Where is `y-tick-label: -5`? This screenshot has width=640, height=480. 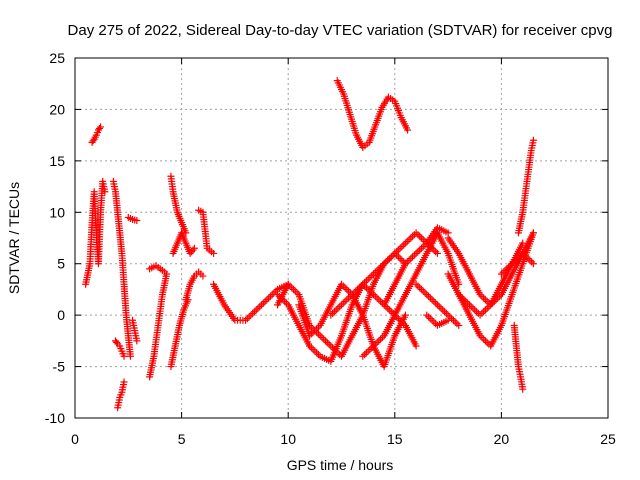
y-tick-label: -5 is located at coordinates (59, 367).